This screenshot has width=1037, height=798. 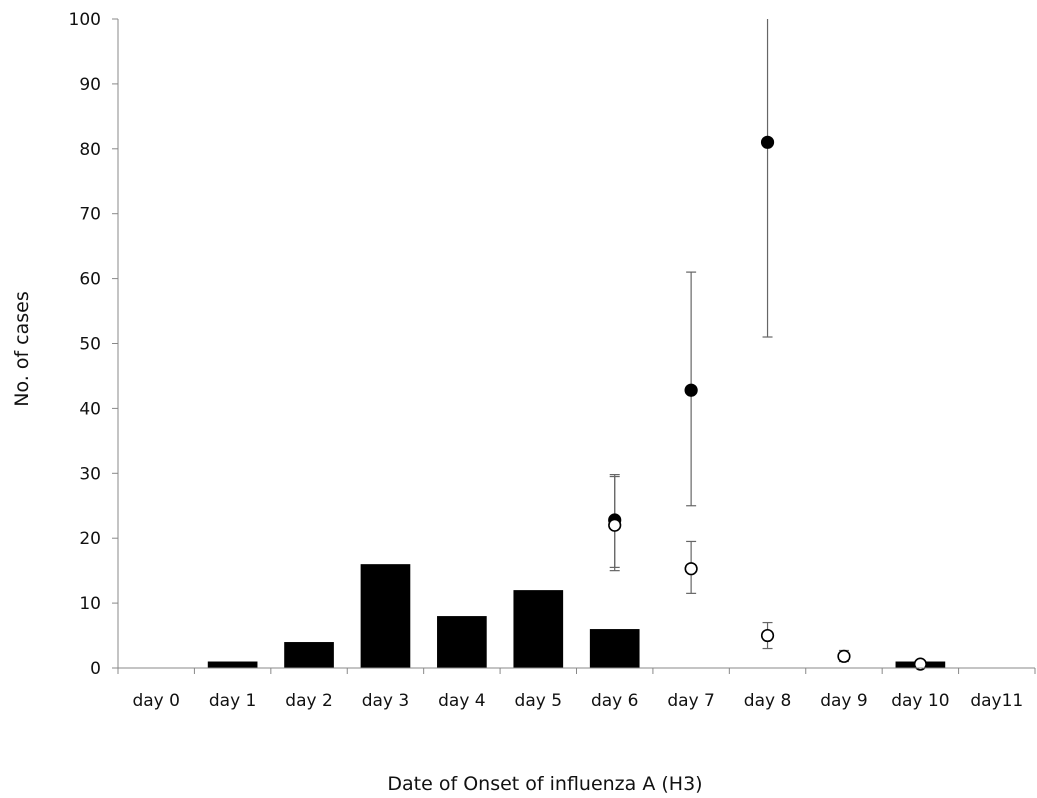 What do you see at coordinates (768, 701) in the screenshot?
I see `x-tick-label: day 8` at bounding box center [768, 701].